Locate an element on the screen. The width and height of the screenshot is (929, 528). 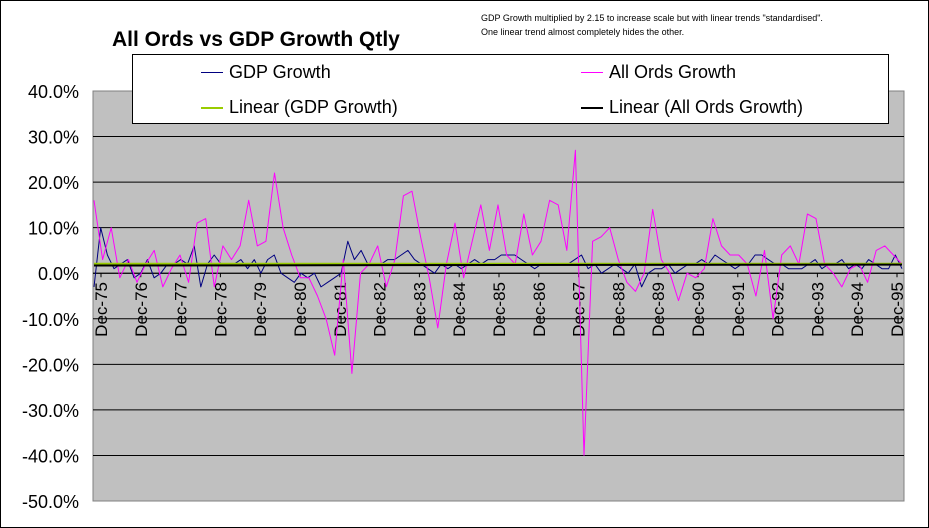
y-tick-label: -10.0% is located at coordinates (50, 320).